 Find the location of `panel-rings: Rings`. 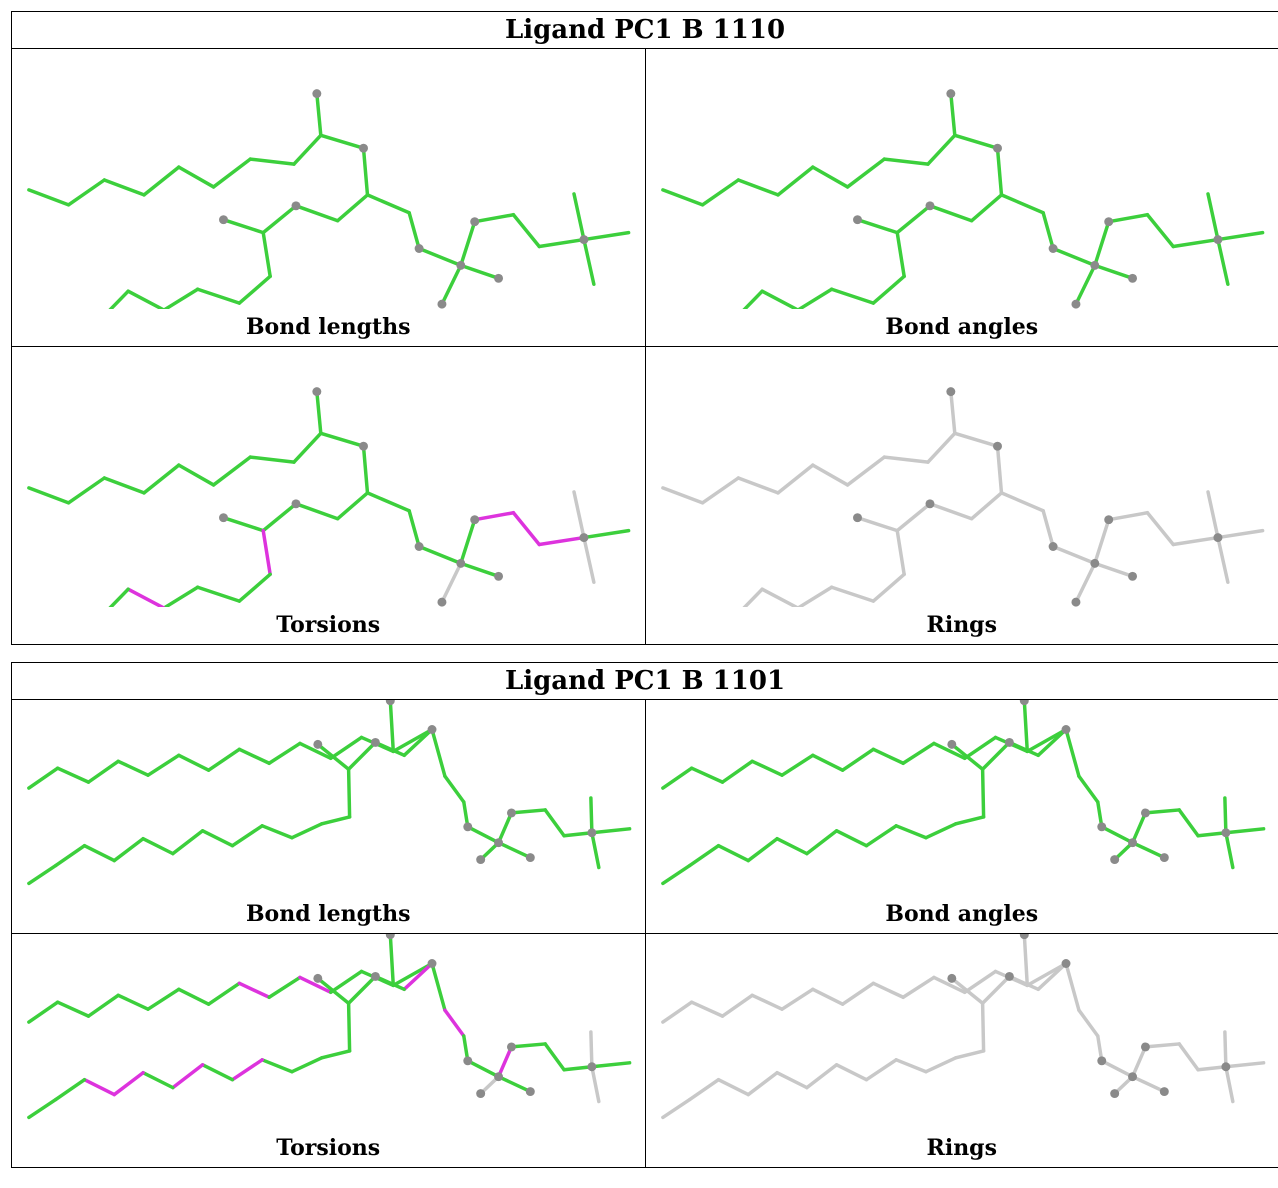

panel-rings: Rings is located at coordinates (961, 495).